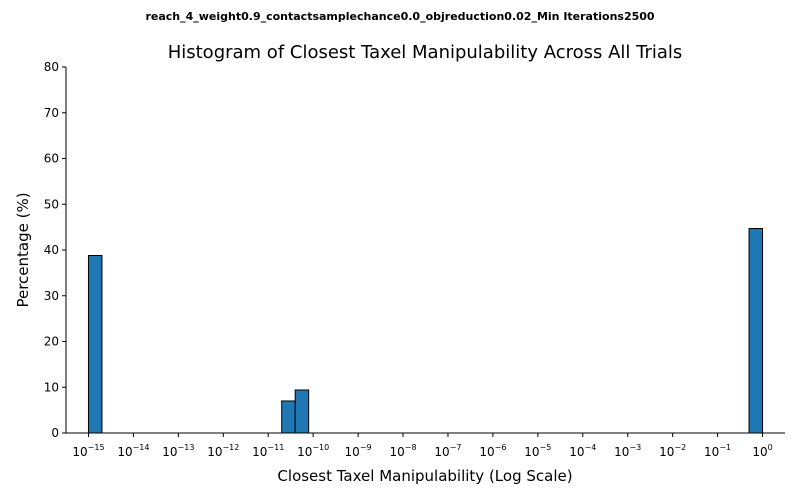 This screenshot has width=800, height=500. I want to click on x-tick-label: 10⁻⁷, so click(447, 451).